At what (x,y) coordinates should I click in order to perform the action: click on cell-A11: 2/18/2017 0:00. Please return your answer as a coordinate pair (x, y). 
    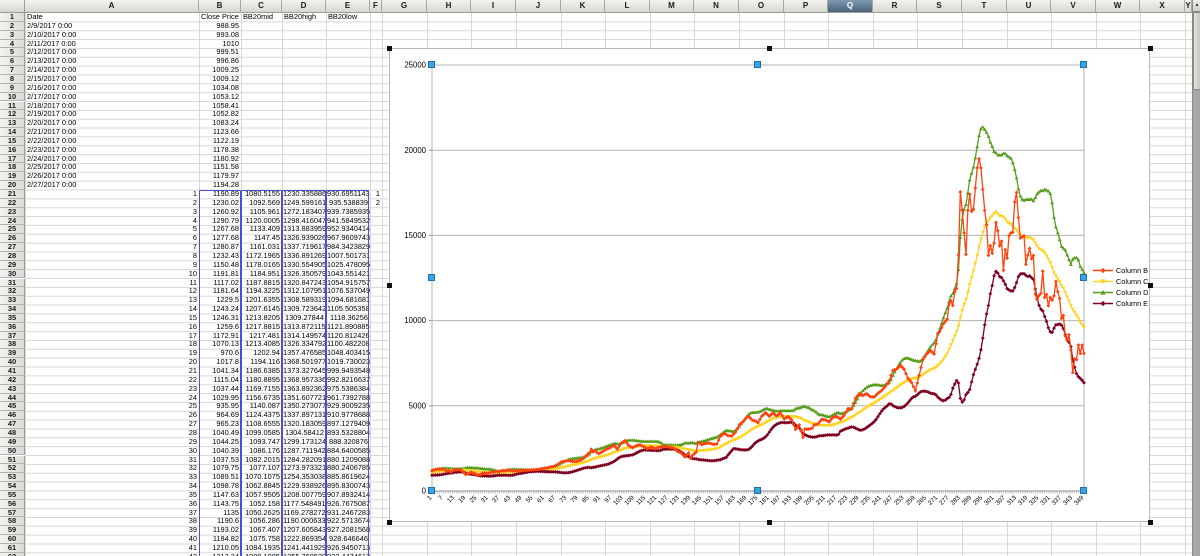
    Looking at the image, I should click on (52, 105).